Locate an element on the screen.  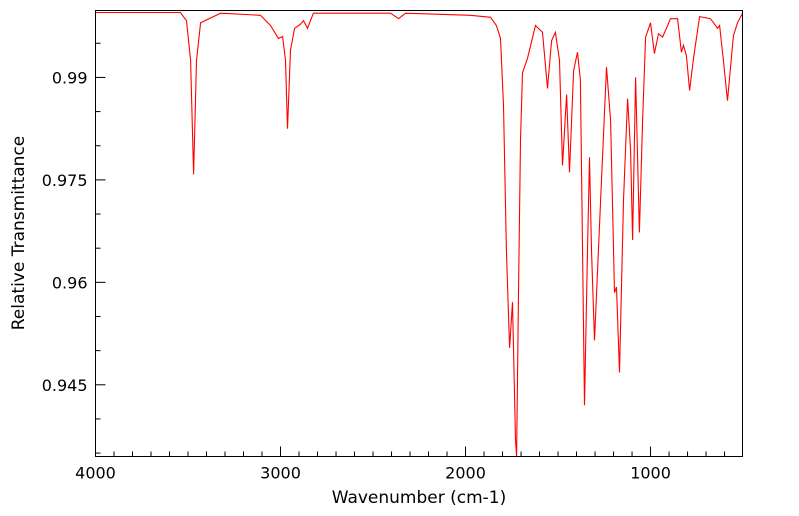
x-tick-label: 1000 is located at coordinates (650, 473).